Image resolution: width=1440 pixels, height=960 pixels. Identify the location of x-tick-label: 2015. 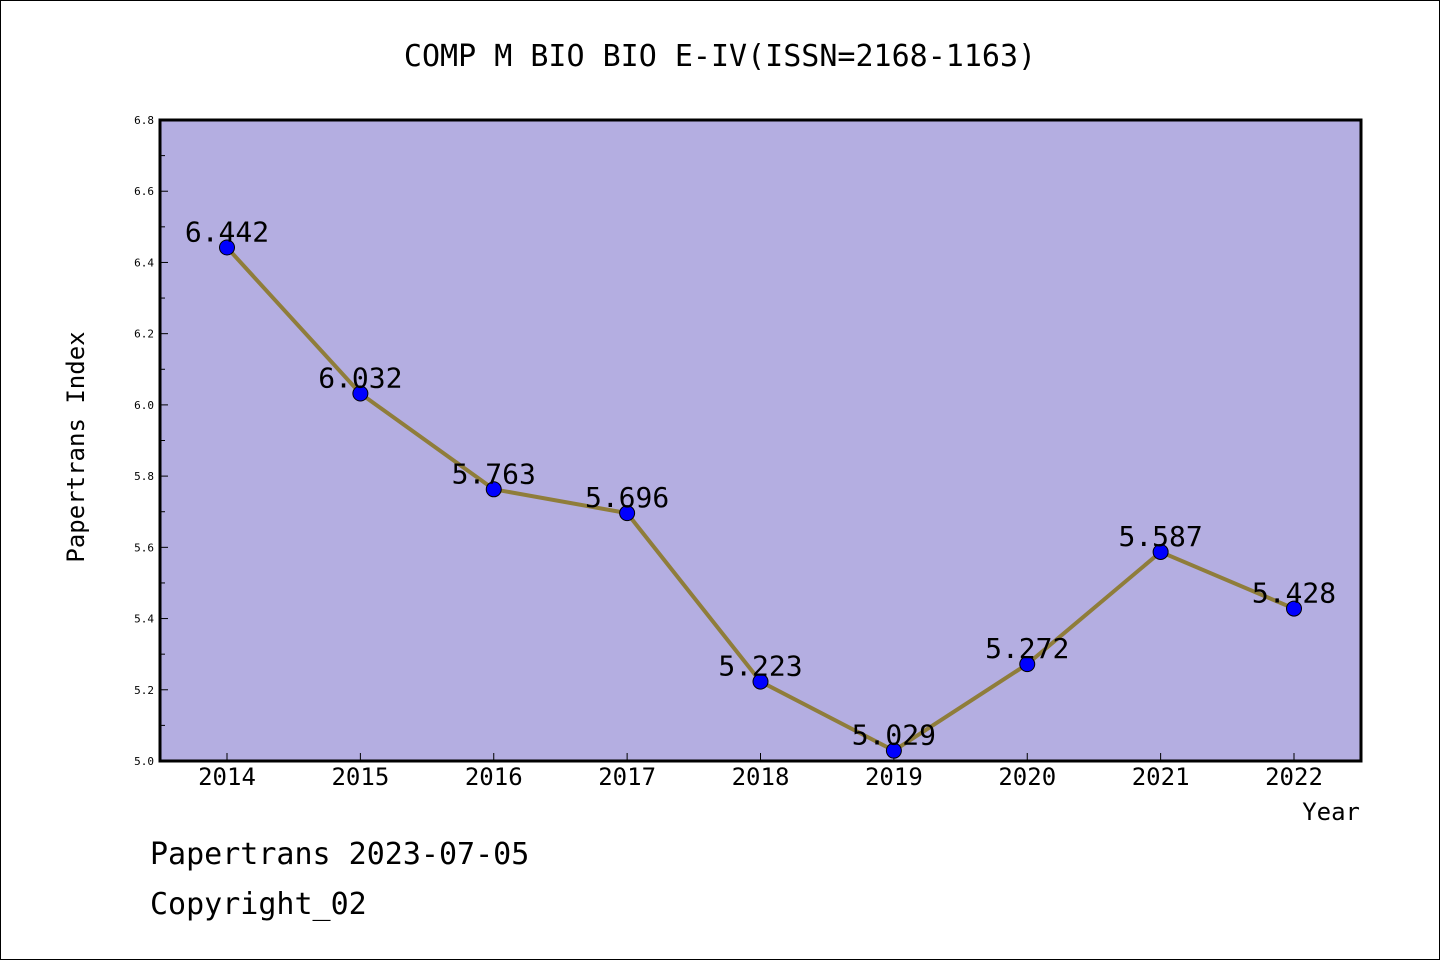
(360, 777).